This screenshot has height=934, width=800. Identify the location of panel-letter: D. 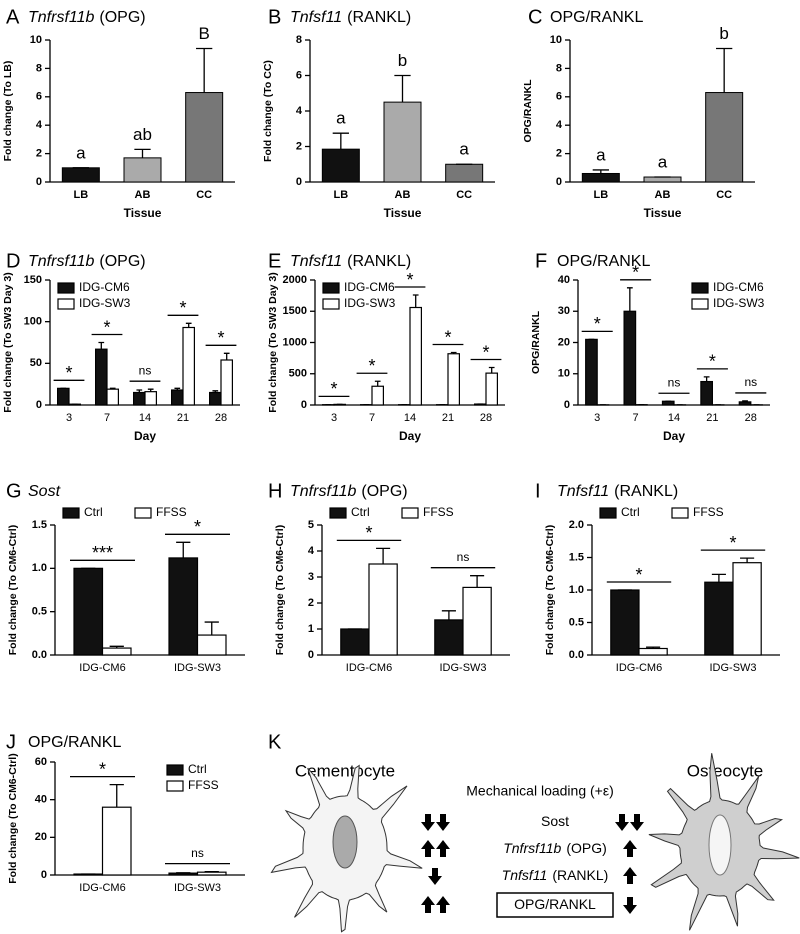
(13, 261).